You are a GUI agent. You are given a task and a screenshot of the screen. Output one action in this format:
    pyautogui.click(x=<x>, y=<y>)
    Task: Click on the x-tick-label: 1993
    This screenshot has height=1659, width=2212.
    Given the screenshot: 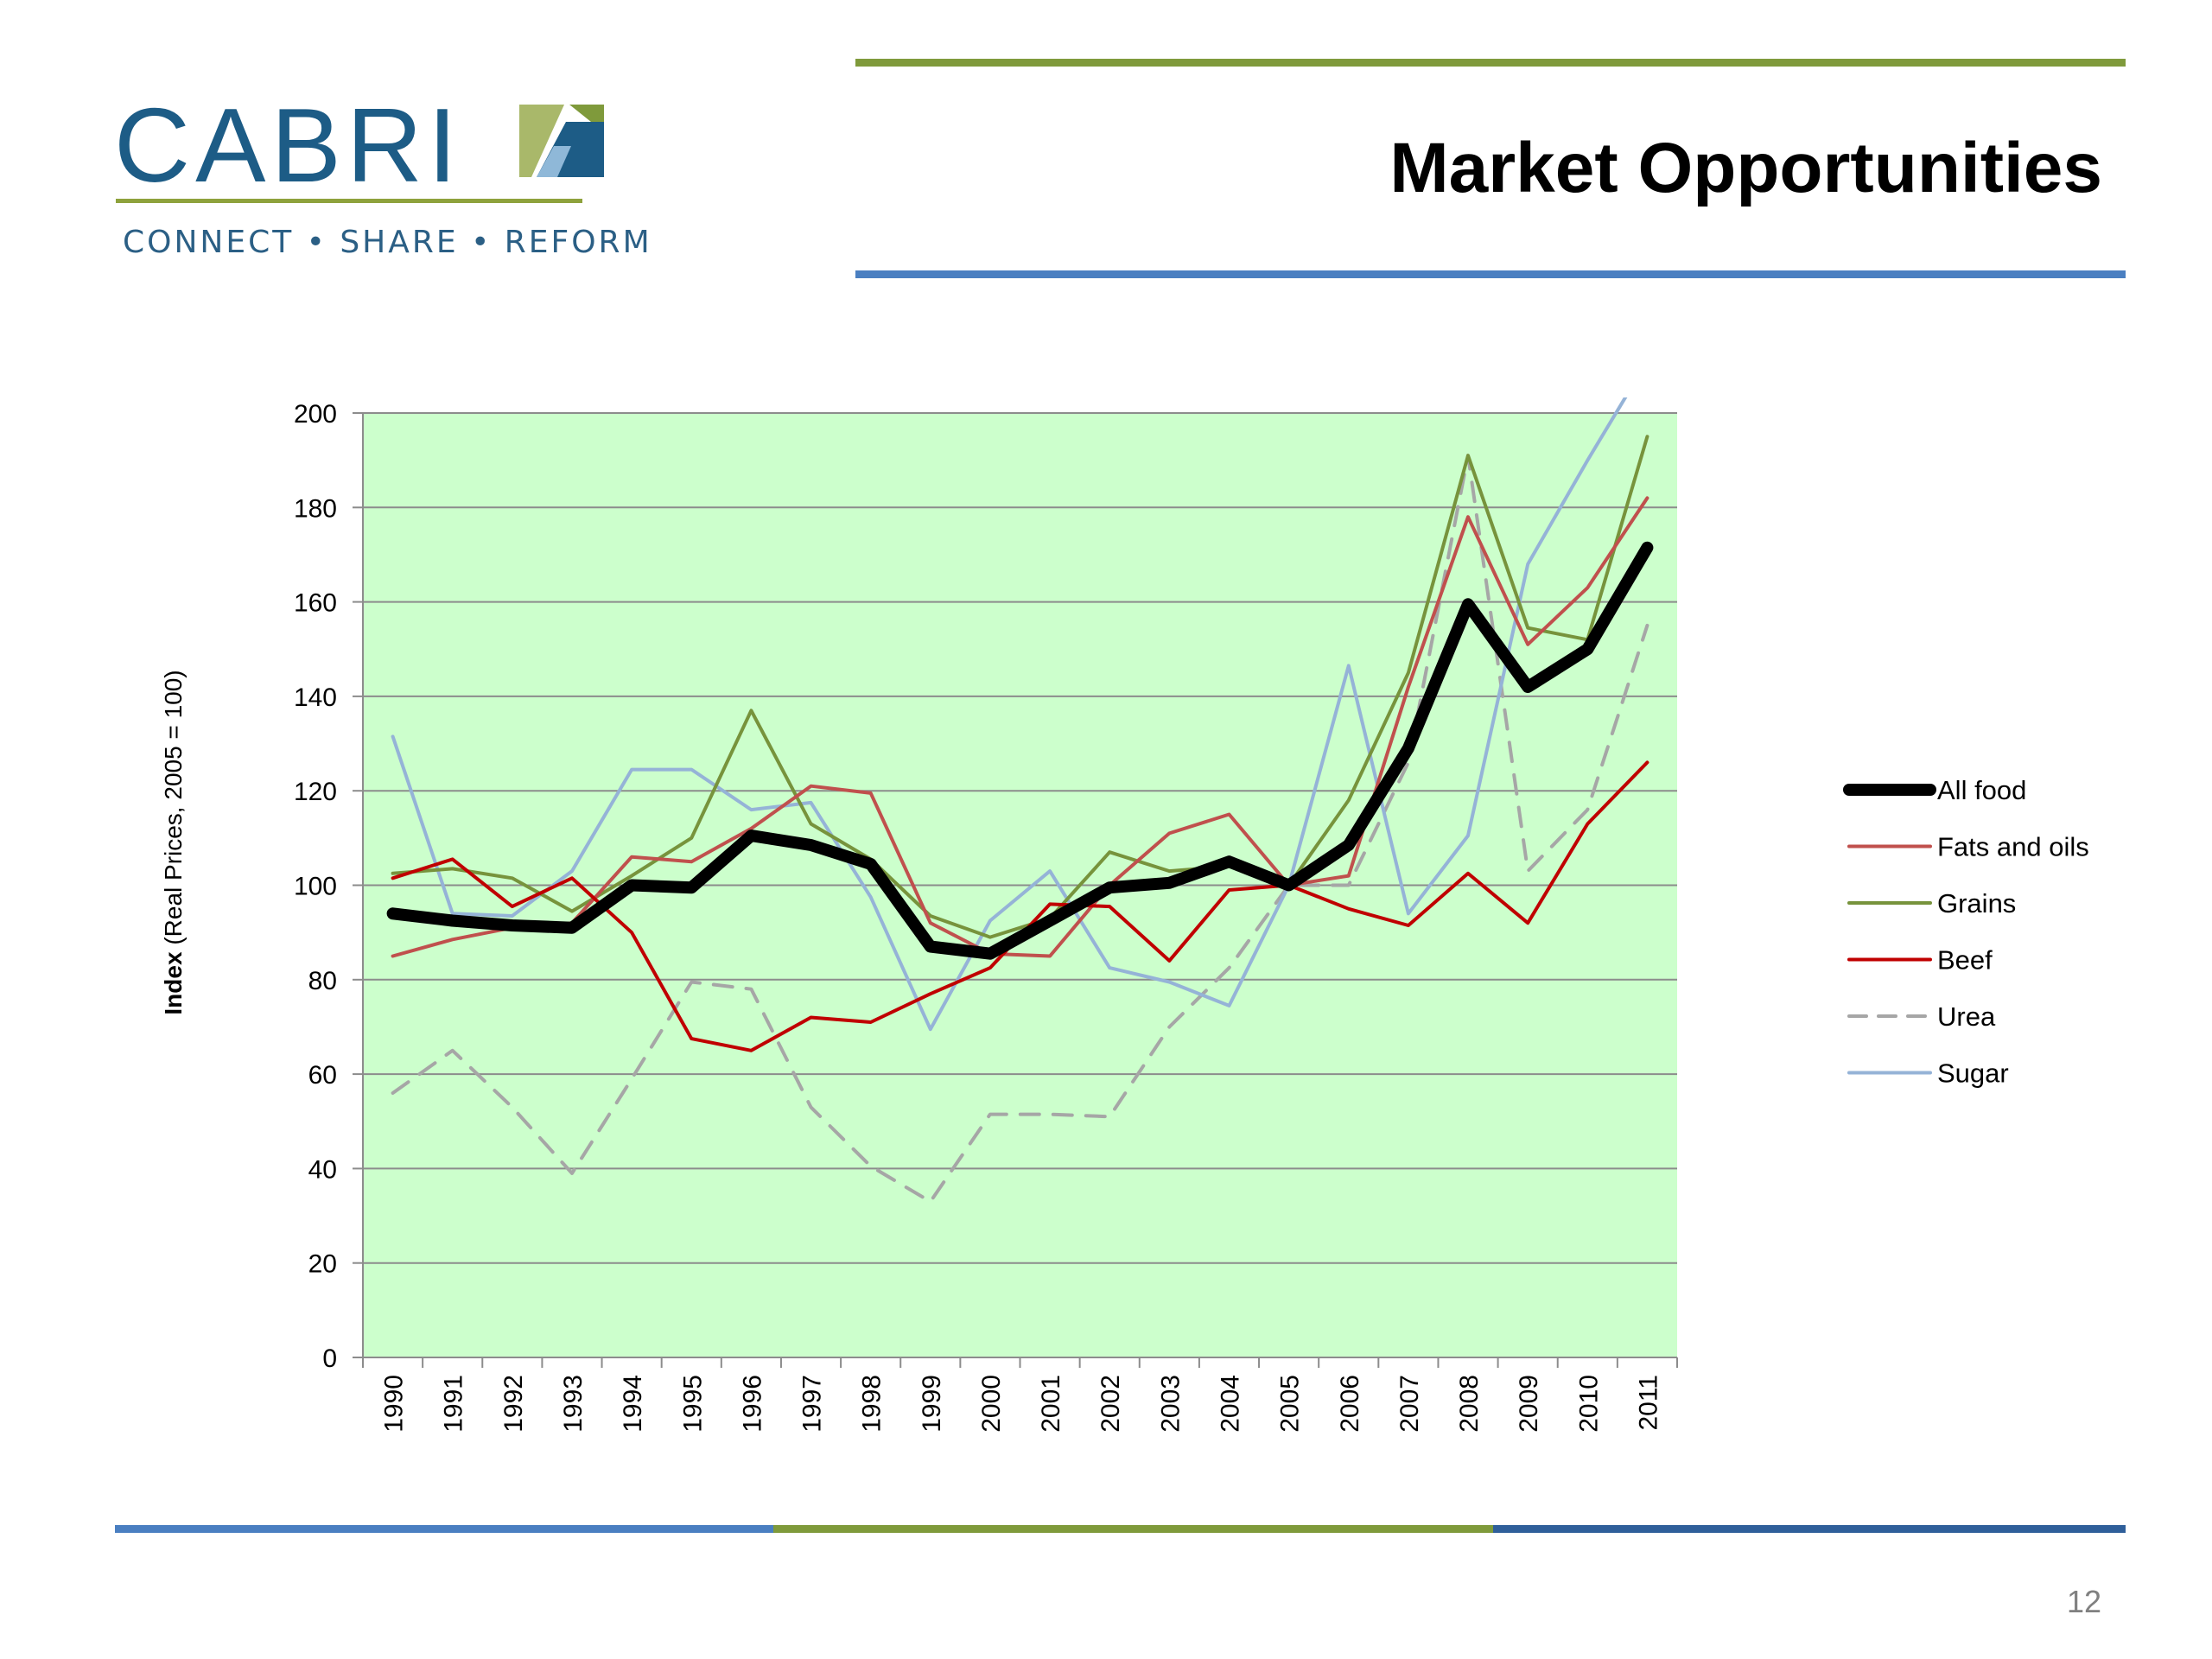 What is the action you would take?
    pyautogui.click(x=573, y=1404)
    